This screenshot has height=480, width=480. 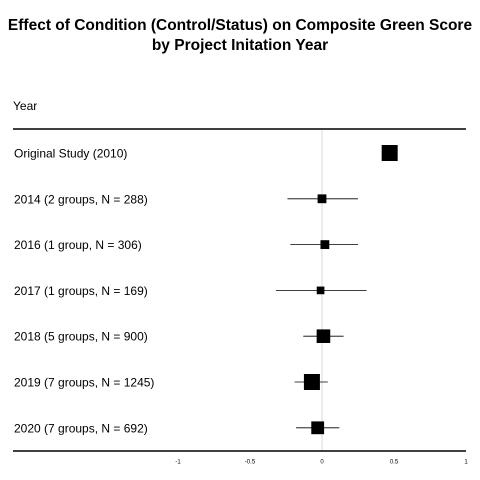 I want to click on row-label: 2018 (5 groups, N = 900), so click(x=81, y=337).